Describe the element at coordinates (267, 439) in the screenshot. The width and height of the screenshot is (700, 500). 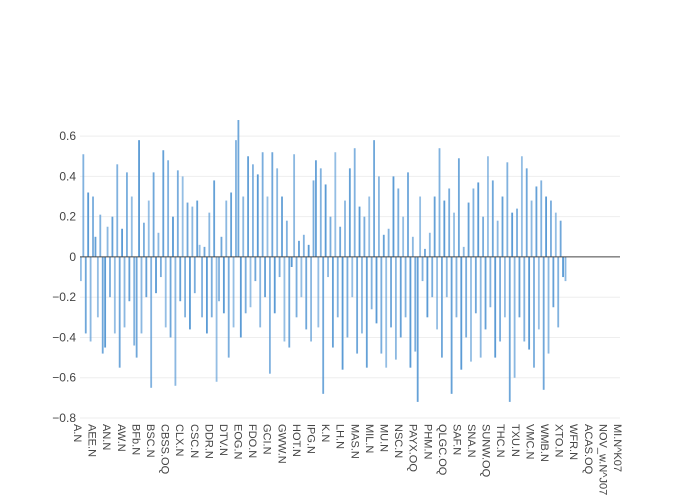
I see `x-tick-label: GCI.N` at that location.